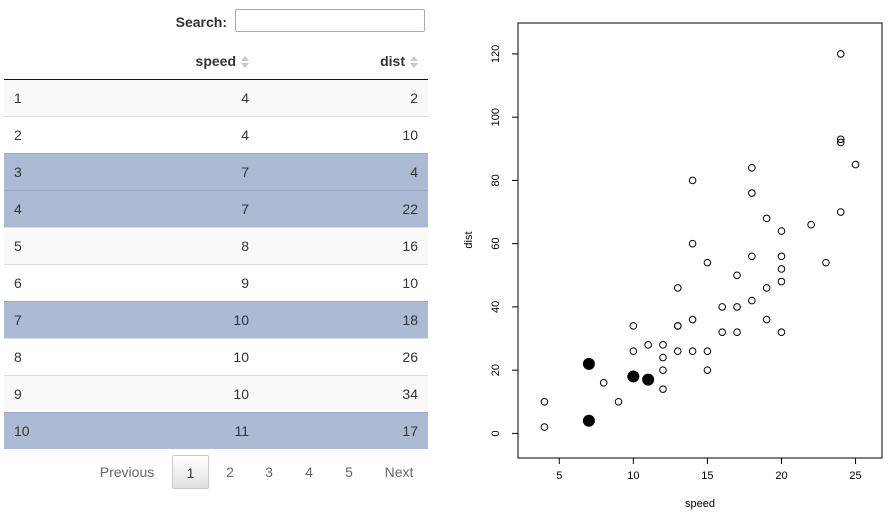 Image resolution: width=890 pixels, height=514 pixels. I want to click on cell-dist: 4, so click(343, 171).